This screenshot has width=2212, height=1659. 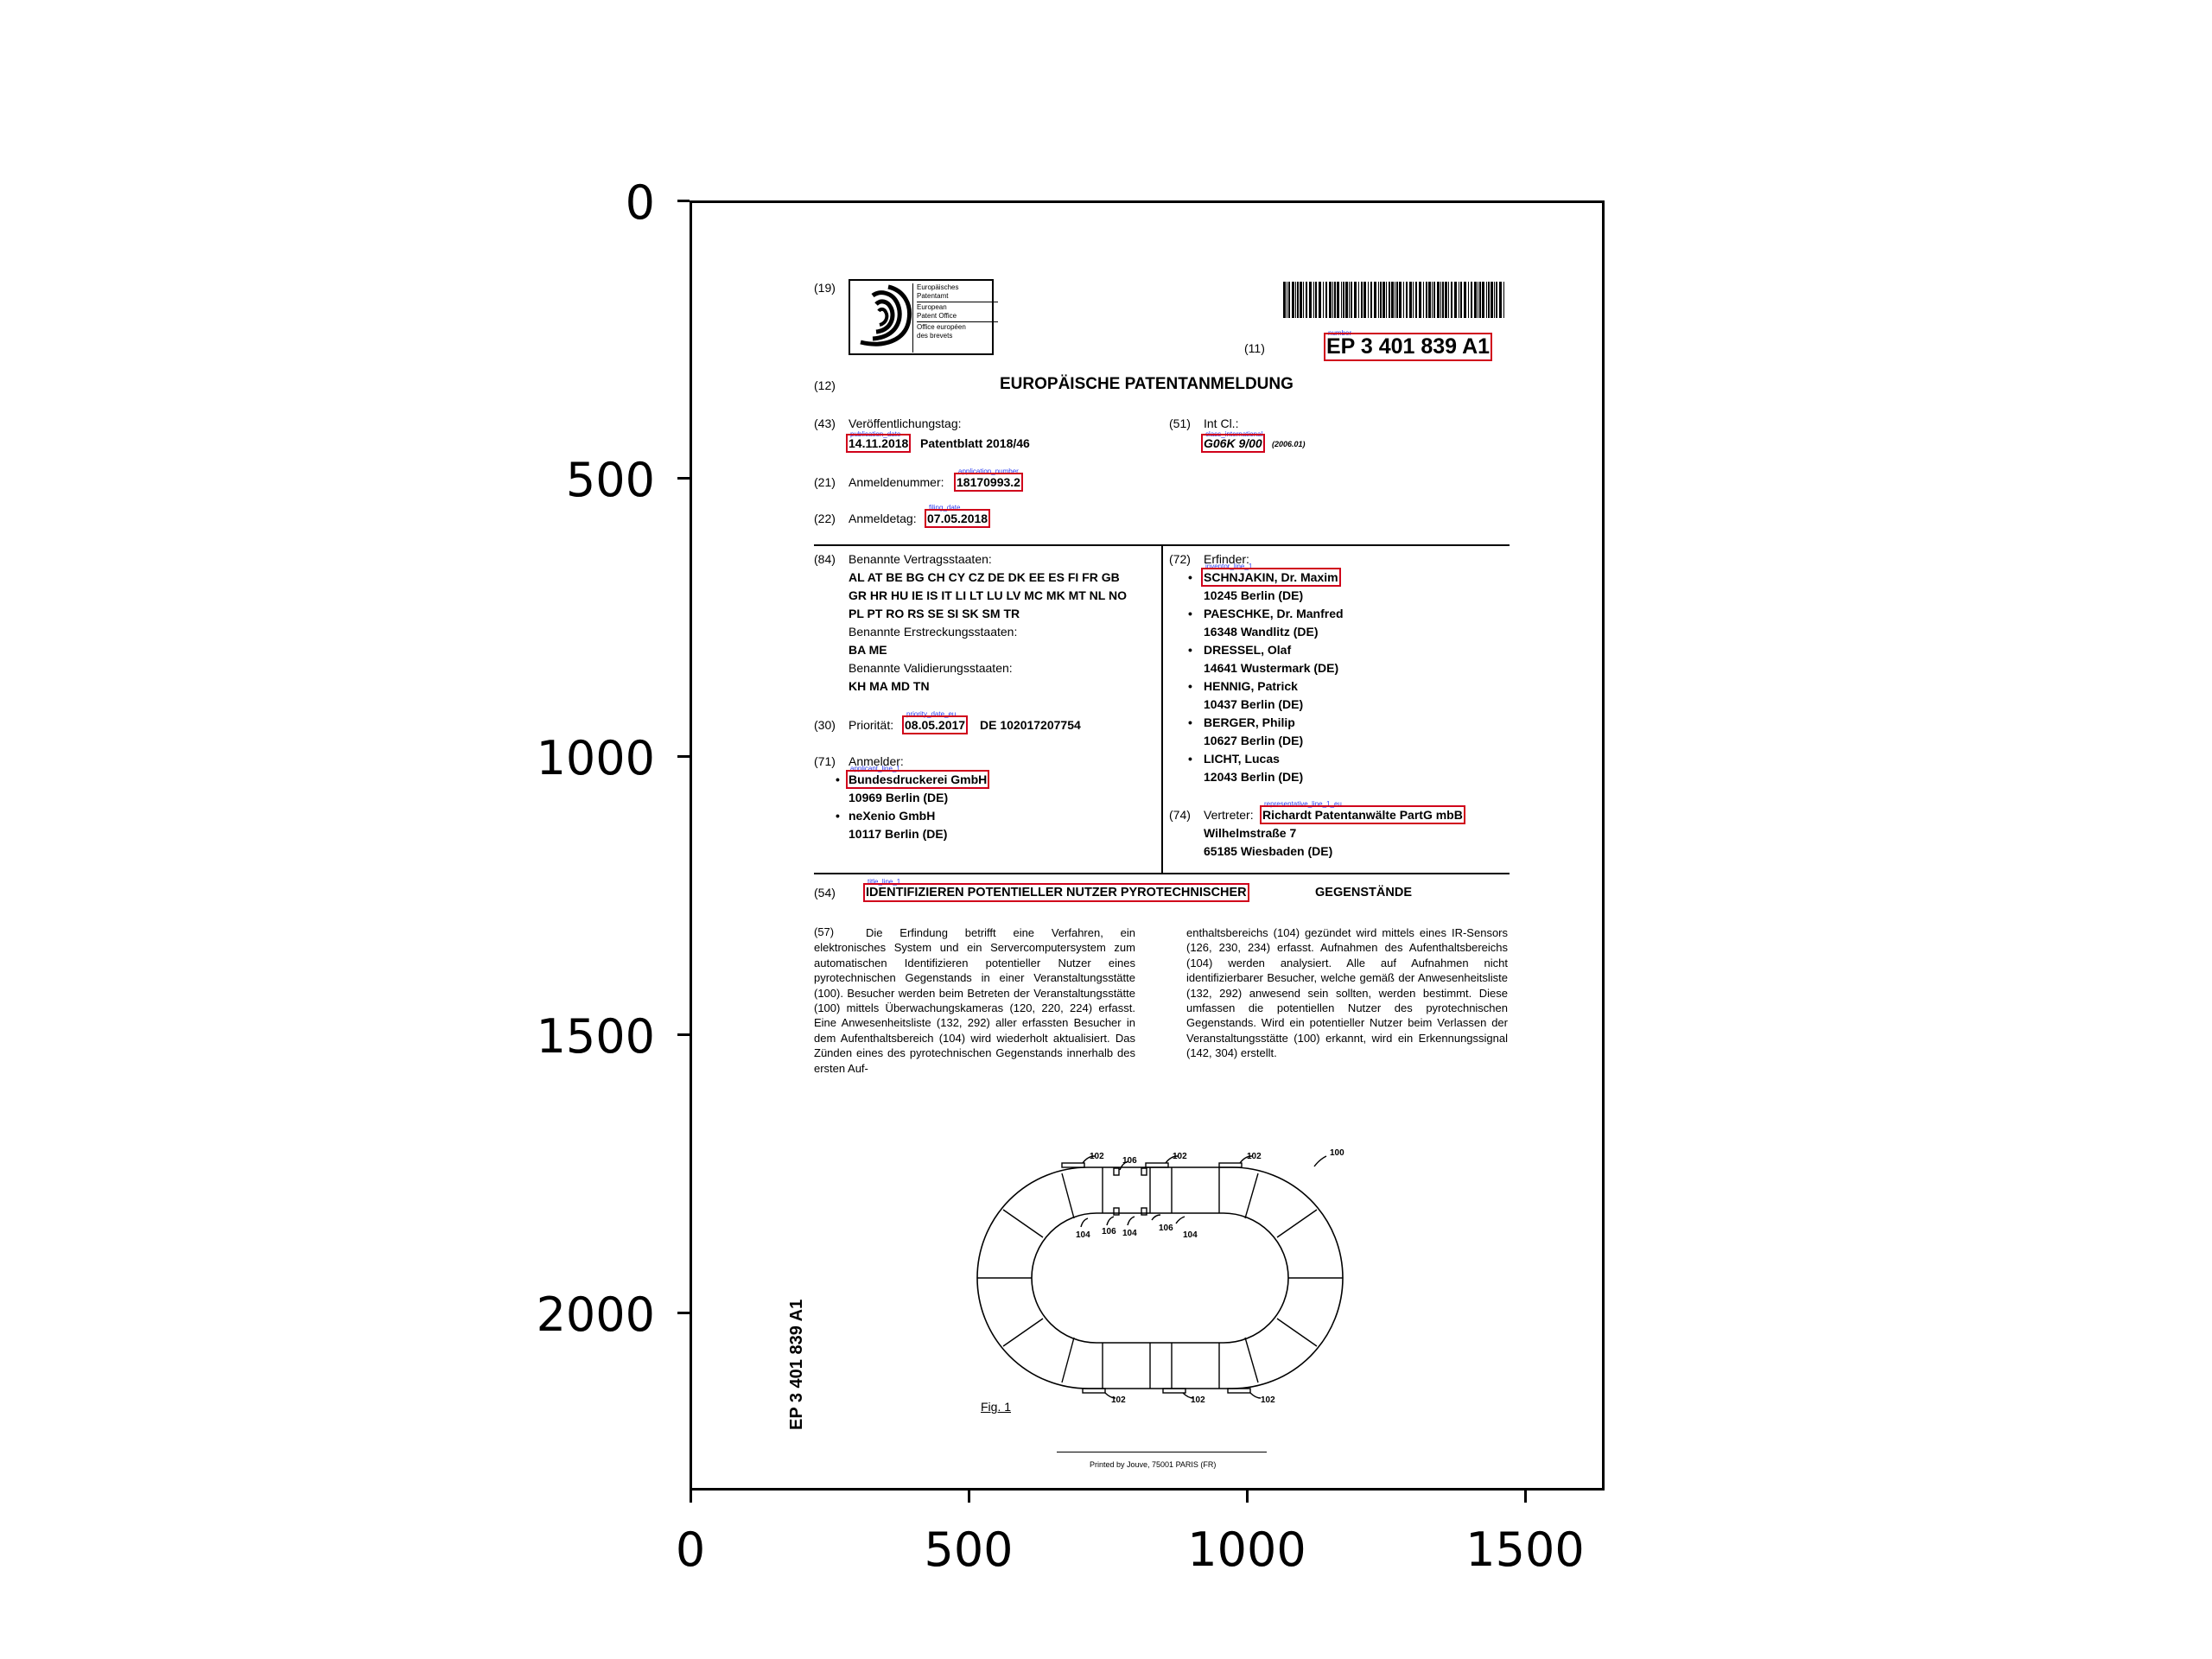 What do you see at coordinates (1253, 704) in the screenshot?
I see `inventor-address: 10437 Berlin (DE)` at bounding box center [1253, 704].